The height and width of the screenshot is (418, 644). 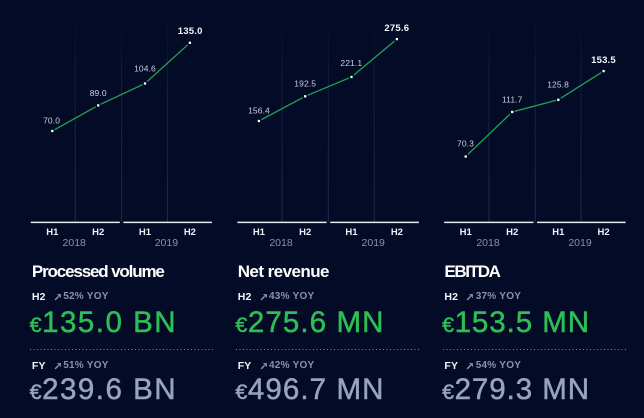 What do you see at coordinates (190, 31) in the screenshot?
I see `svg-text: 135.0` at bounding box center [190, 31].